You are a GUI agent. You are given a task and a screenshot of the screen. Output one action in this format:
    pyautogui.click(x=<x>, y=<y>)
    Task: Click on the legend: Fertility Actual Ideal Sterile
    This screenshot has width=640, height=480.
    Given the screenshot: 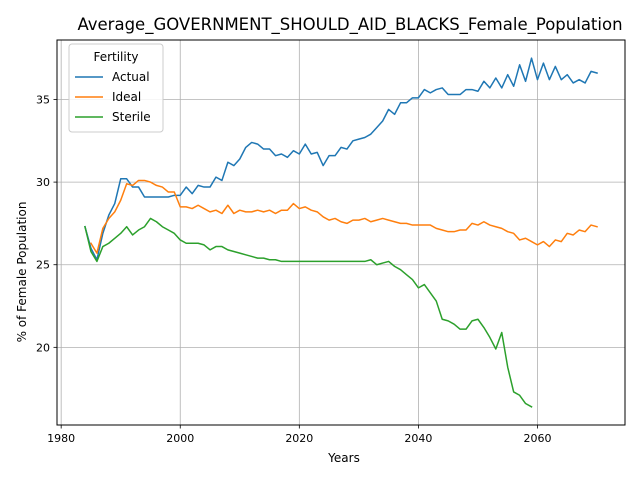 What is the action you would take?
    pyautogui.click(x=116, y=88)
    